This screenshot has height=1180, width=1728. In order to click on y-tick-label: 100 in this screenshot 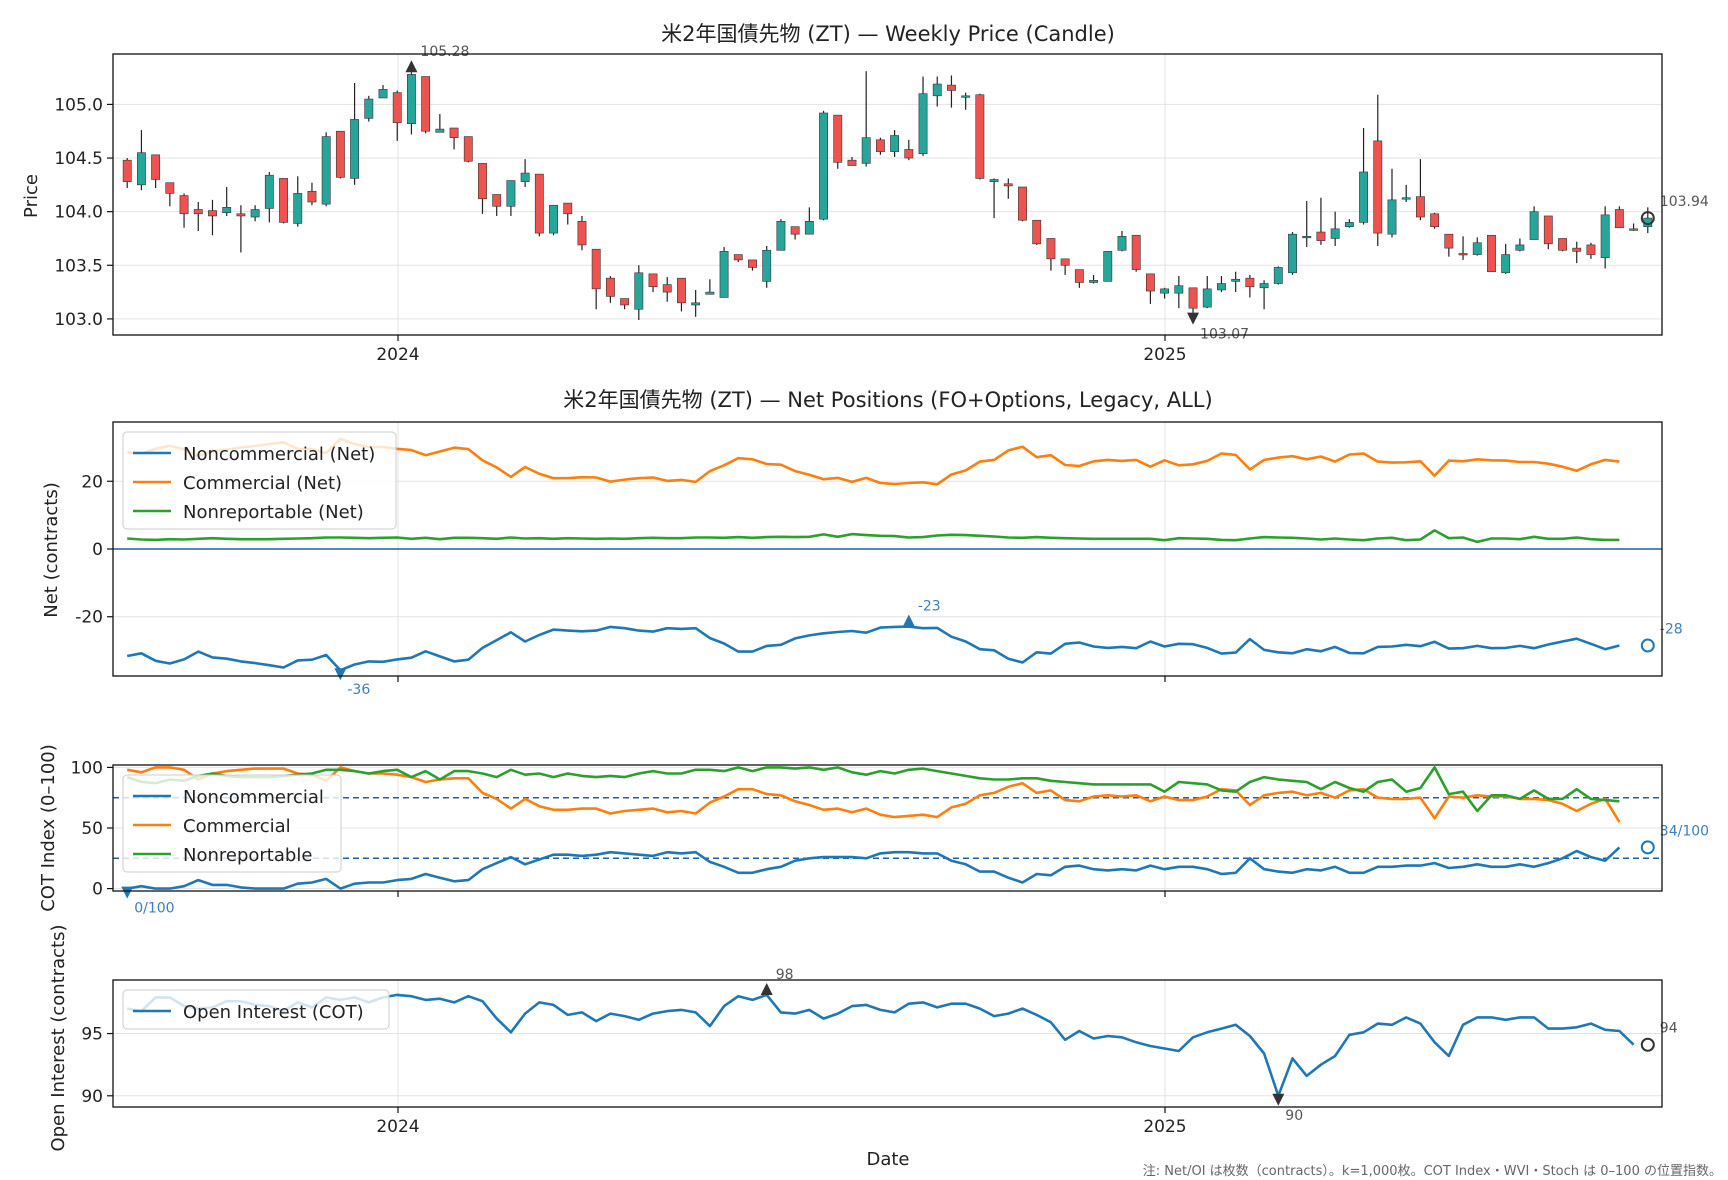, I will do `click(87, 768)`.